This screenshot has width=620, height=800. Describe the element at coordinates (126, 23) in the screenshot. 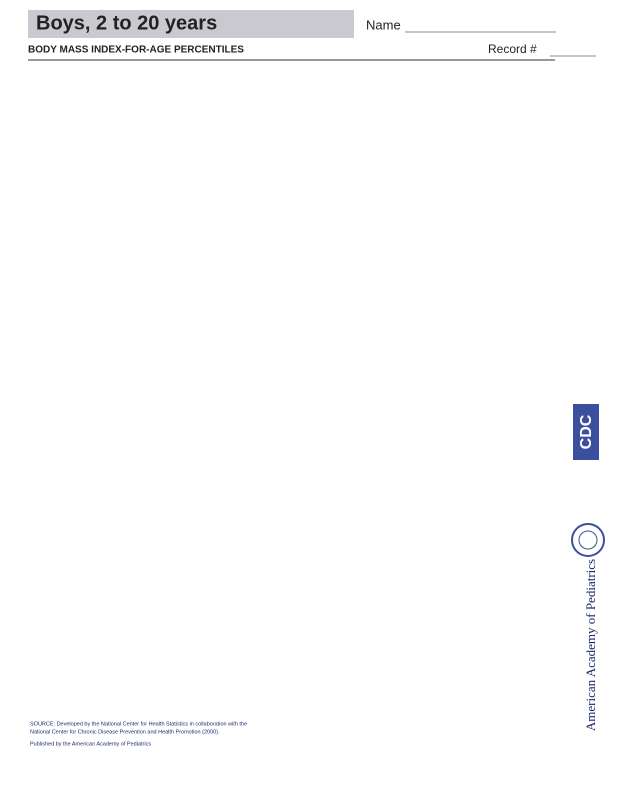

I see `title: Boys, 2 to 20 years` at that location.